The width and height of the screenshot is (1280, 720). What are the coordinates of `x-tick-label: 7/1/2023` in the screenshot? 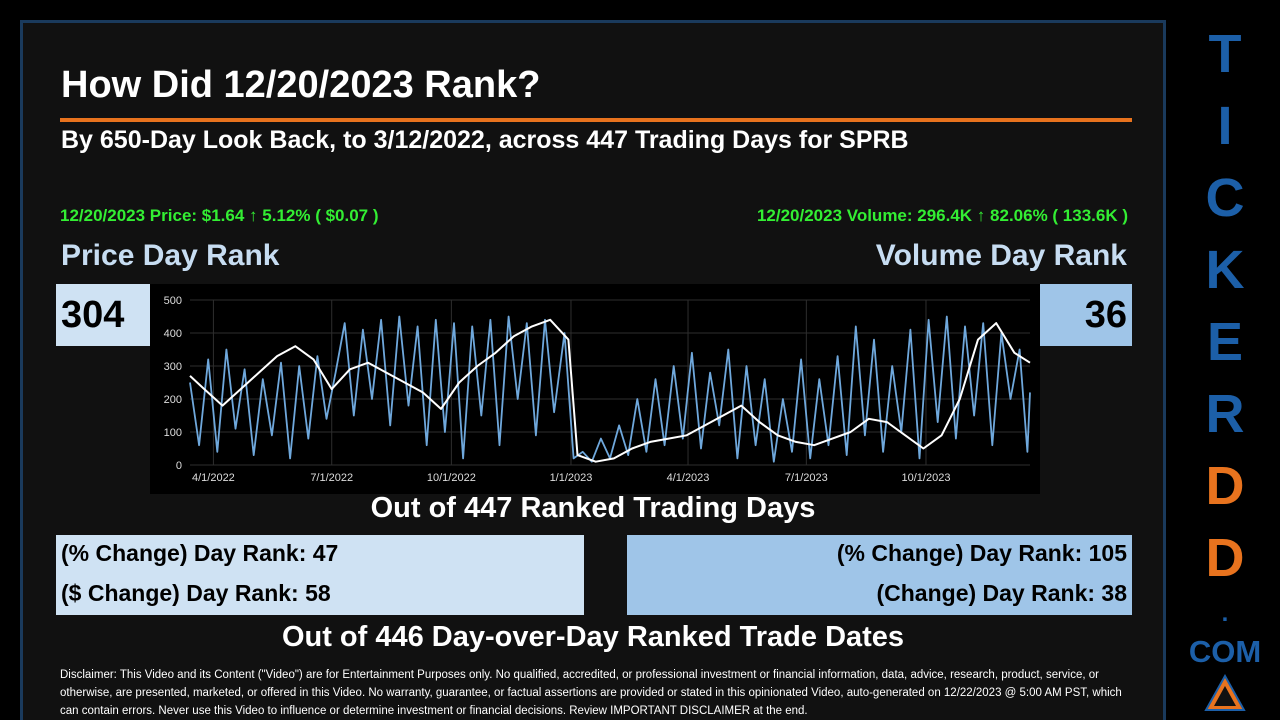 It's located at (806, 478).